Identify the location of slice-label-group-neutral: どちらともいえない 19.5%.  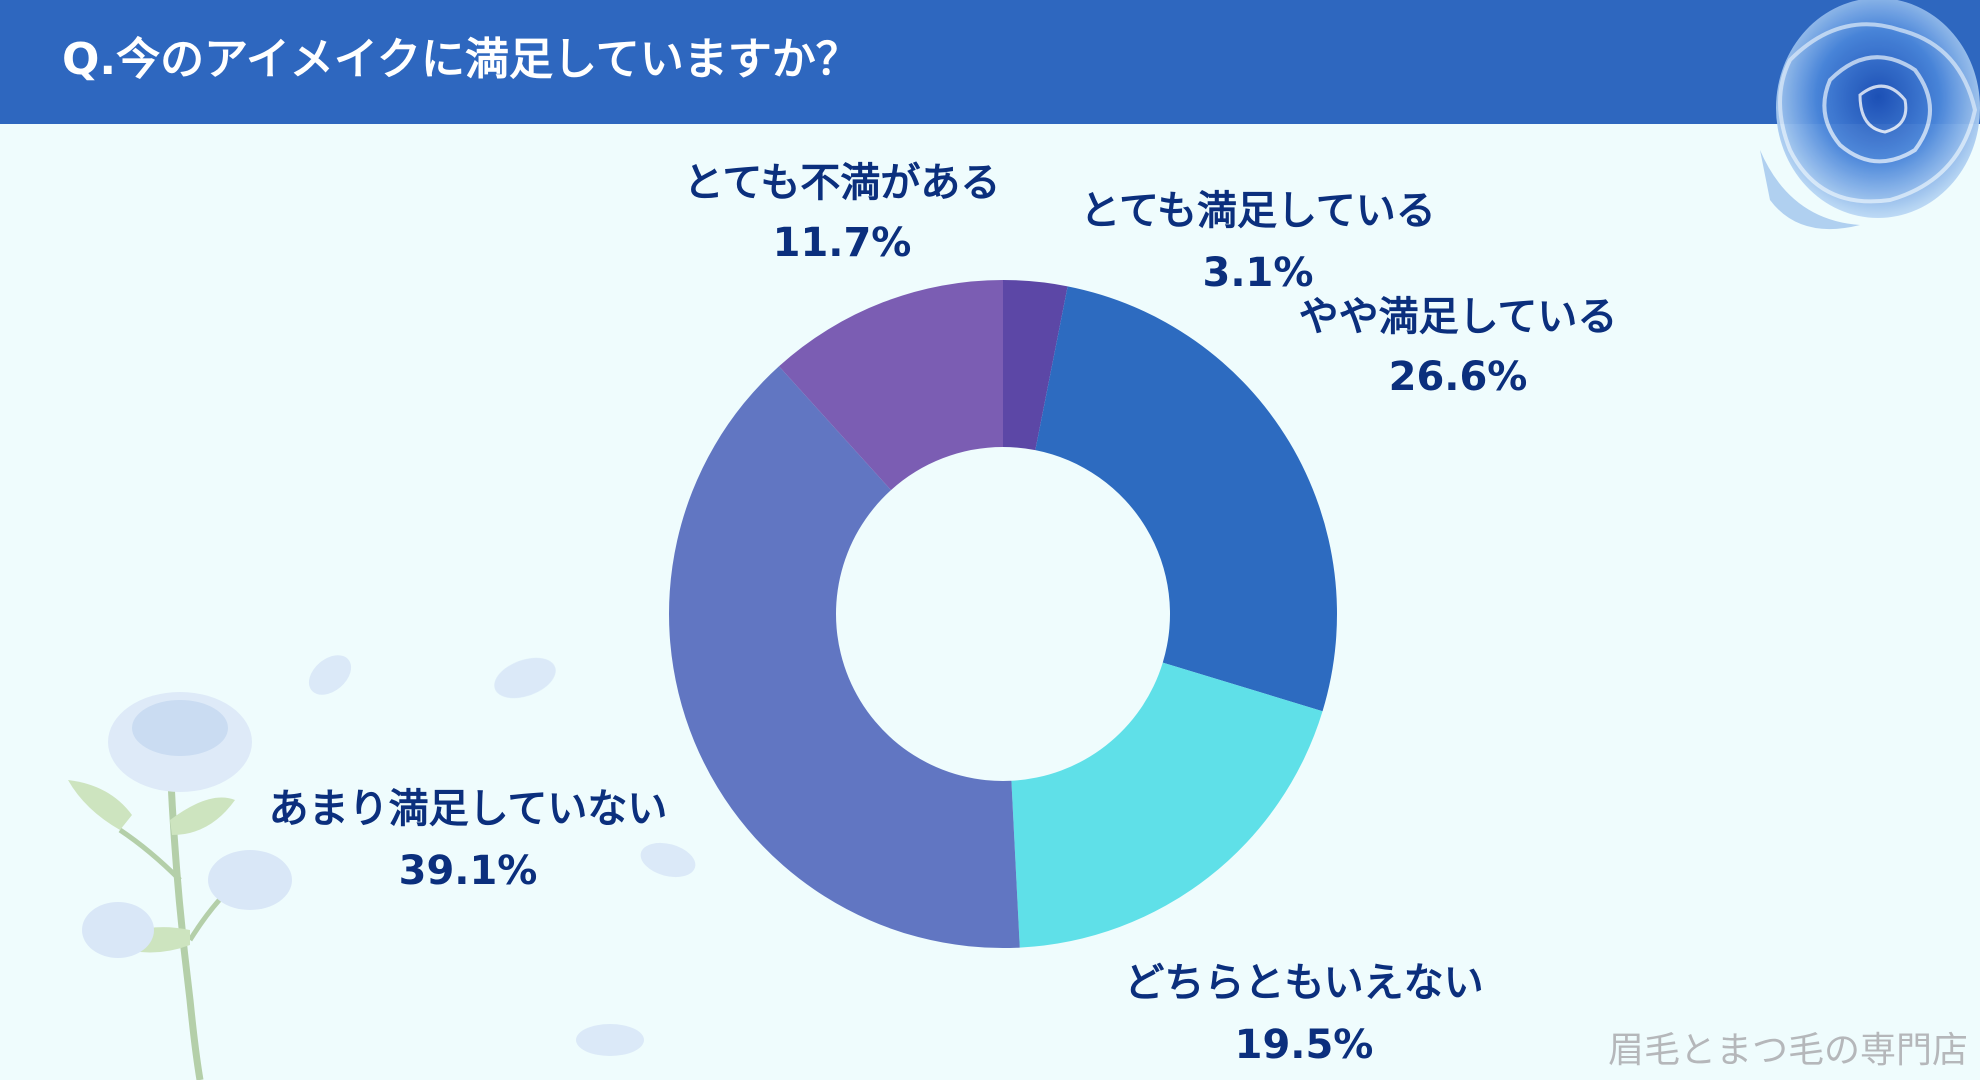
(1303, 1014).